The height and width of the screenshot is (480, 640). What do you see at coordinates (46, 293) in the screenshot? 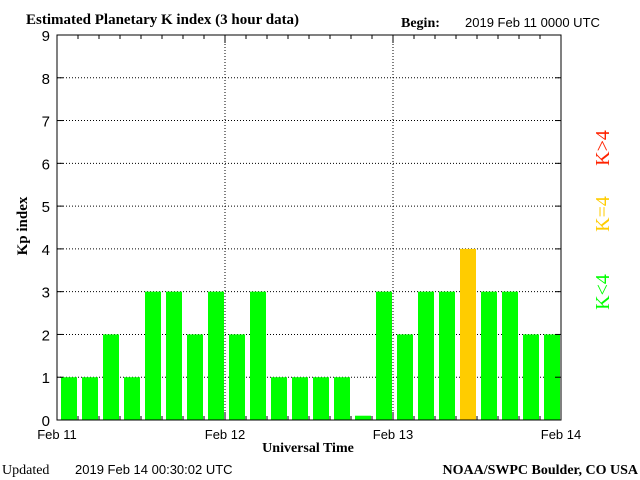
I see `y-tick-label: 3` at bounding box center [46, 293].